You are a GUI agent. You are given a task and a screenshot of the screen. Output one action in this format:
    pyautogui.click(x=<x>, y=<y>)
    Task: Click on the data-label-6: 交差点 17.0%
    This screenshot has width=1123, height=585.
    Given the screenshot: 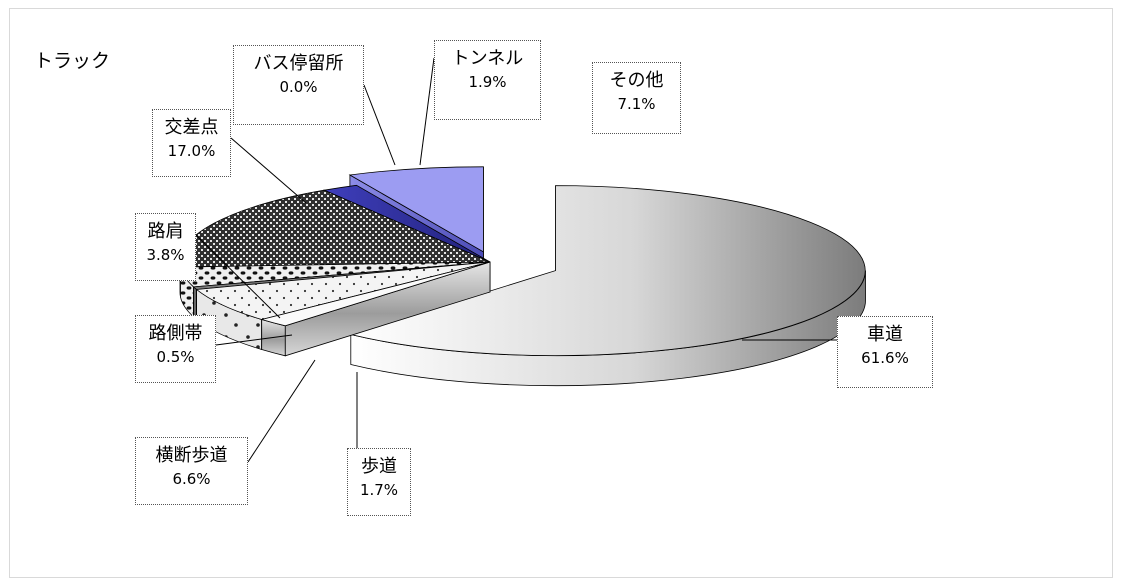 What is the action you would take?
    pyautogui.click(x=191, y=143)
    